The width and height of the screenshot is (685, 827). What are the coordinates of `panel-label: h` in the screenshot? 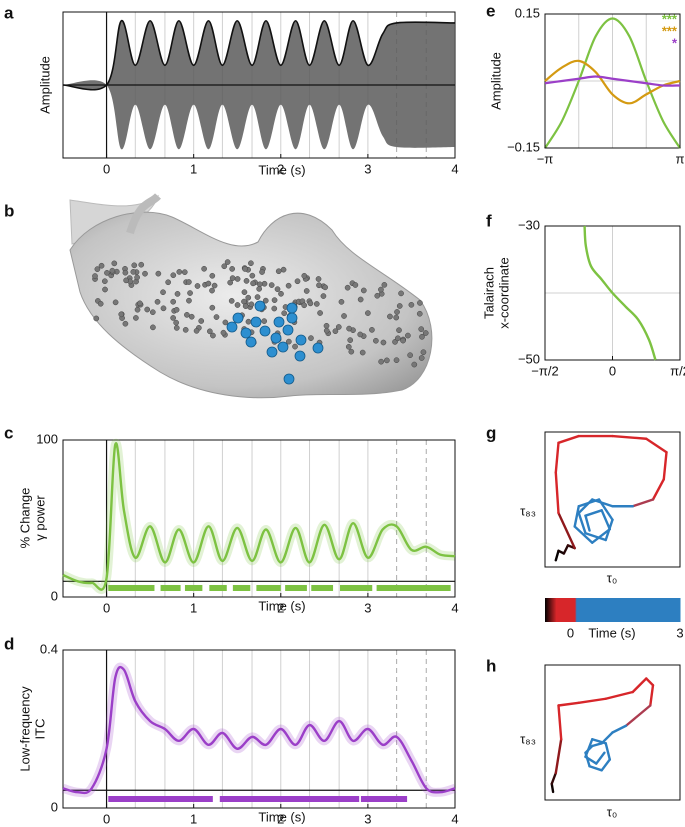 It's located at (491, 665).